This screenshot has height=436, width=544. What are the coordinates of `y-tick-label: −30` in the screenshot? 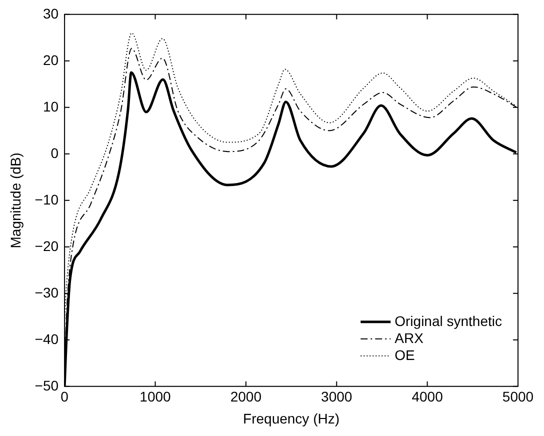 It's located at (46, 292).